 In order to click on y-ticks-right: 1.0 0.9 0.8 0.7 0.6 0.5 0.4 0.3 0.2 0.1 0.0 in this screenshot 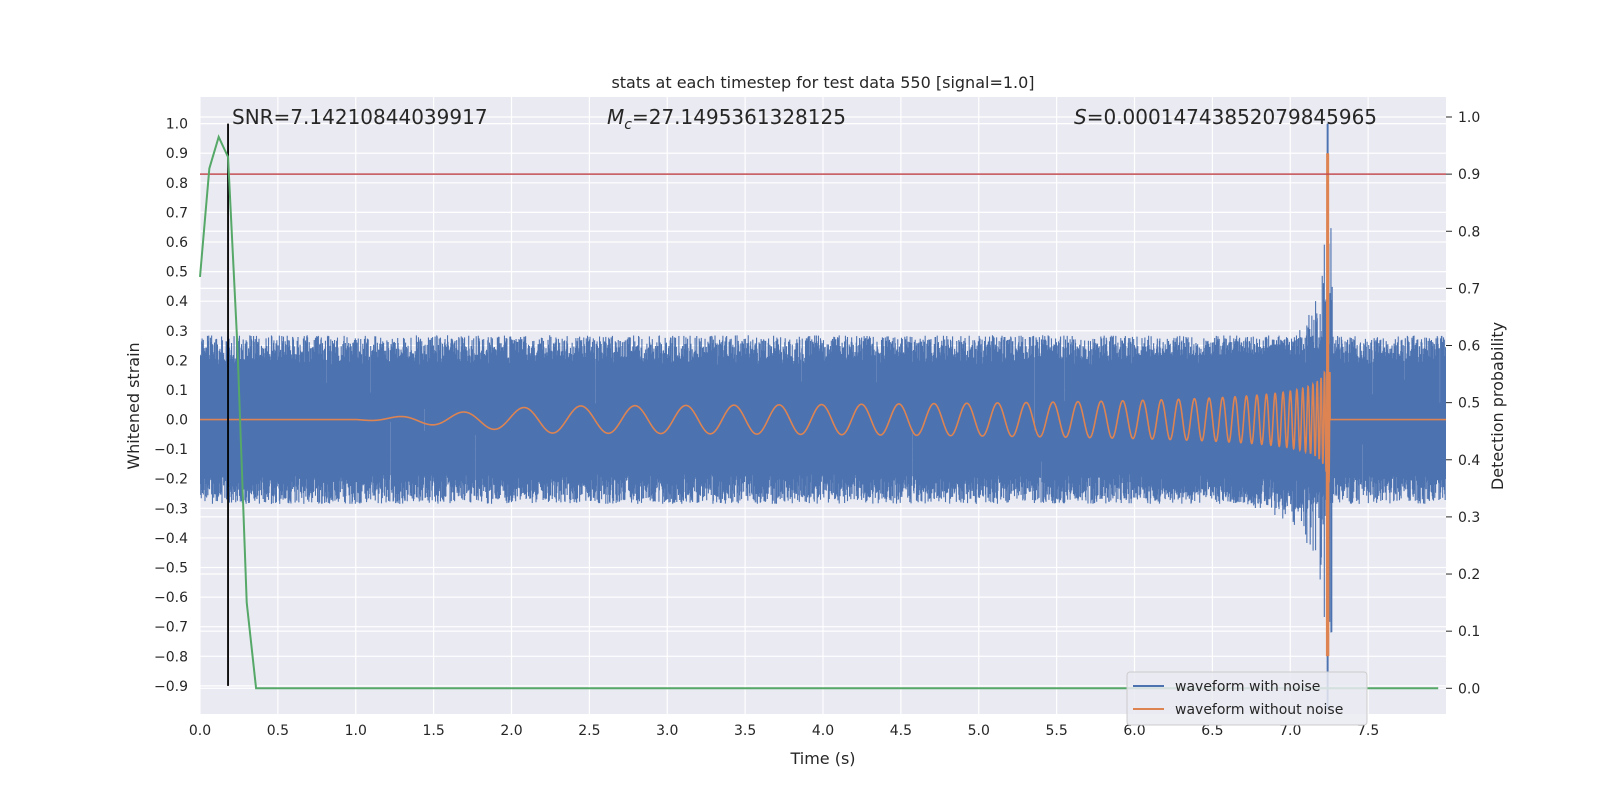, I will do `click(1463, 403)`.